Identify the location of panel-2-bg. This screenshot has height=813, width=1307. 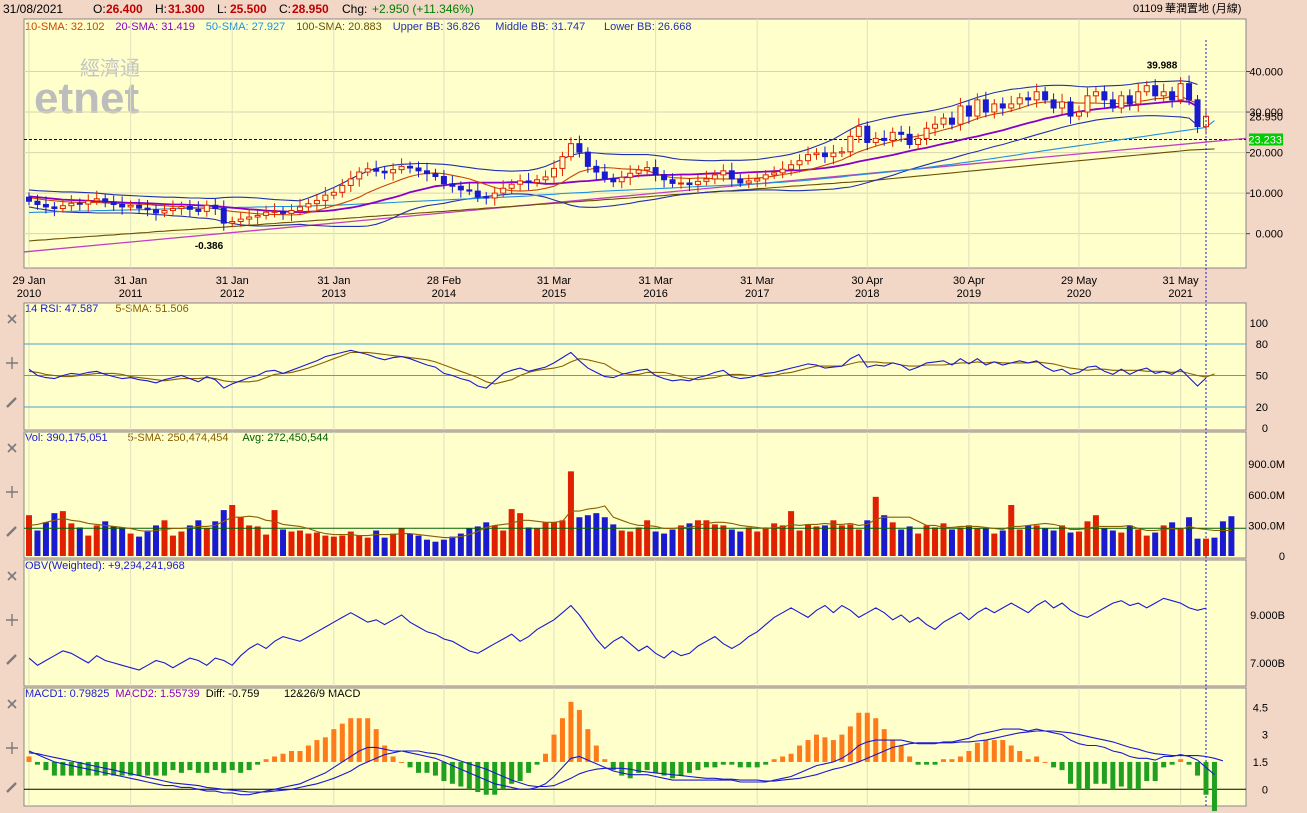
(635, 366).